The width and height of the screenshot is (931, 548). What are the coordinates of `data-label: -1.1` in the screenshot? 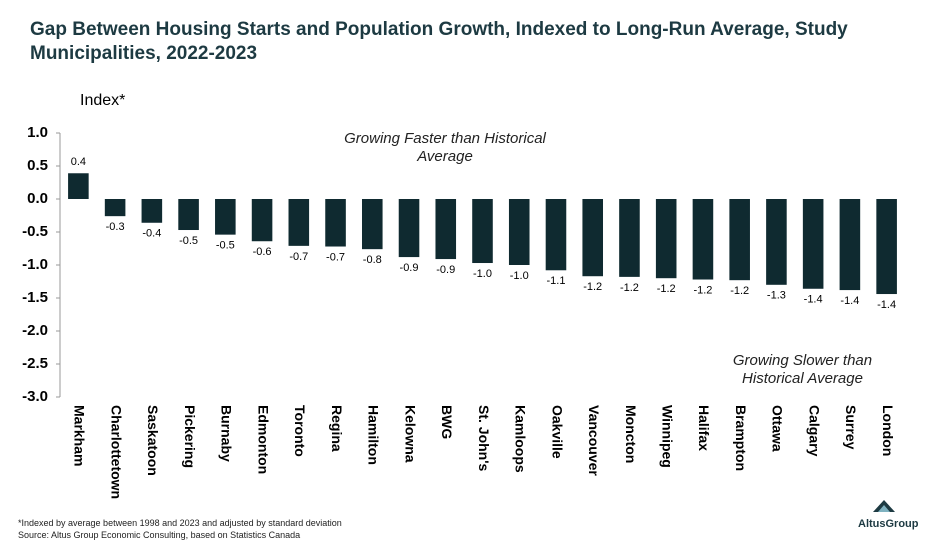 It's located at (555, 281).